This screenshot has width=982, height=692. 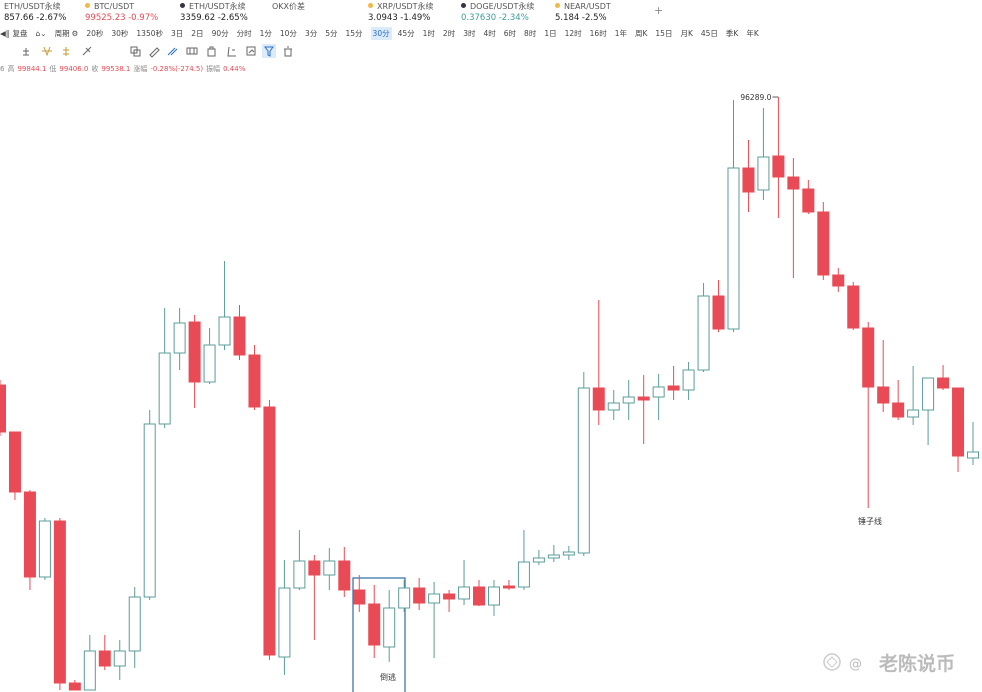 I want to click on timeframe: 3分, so click(x=311, y=33).